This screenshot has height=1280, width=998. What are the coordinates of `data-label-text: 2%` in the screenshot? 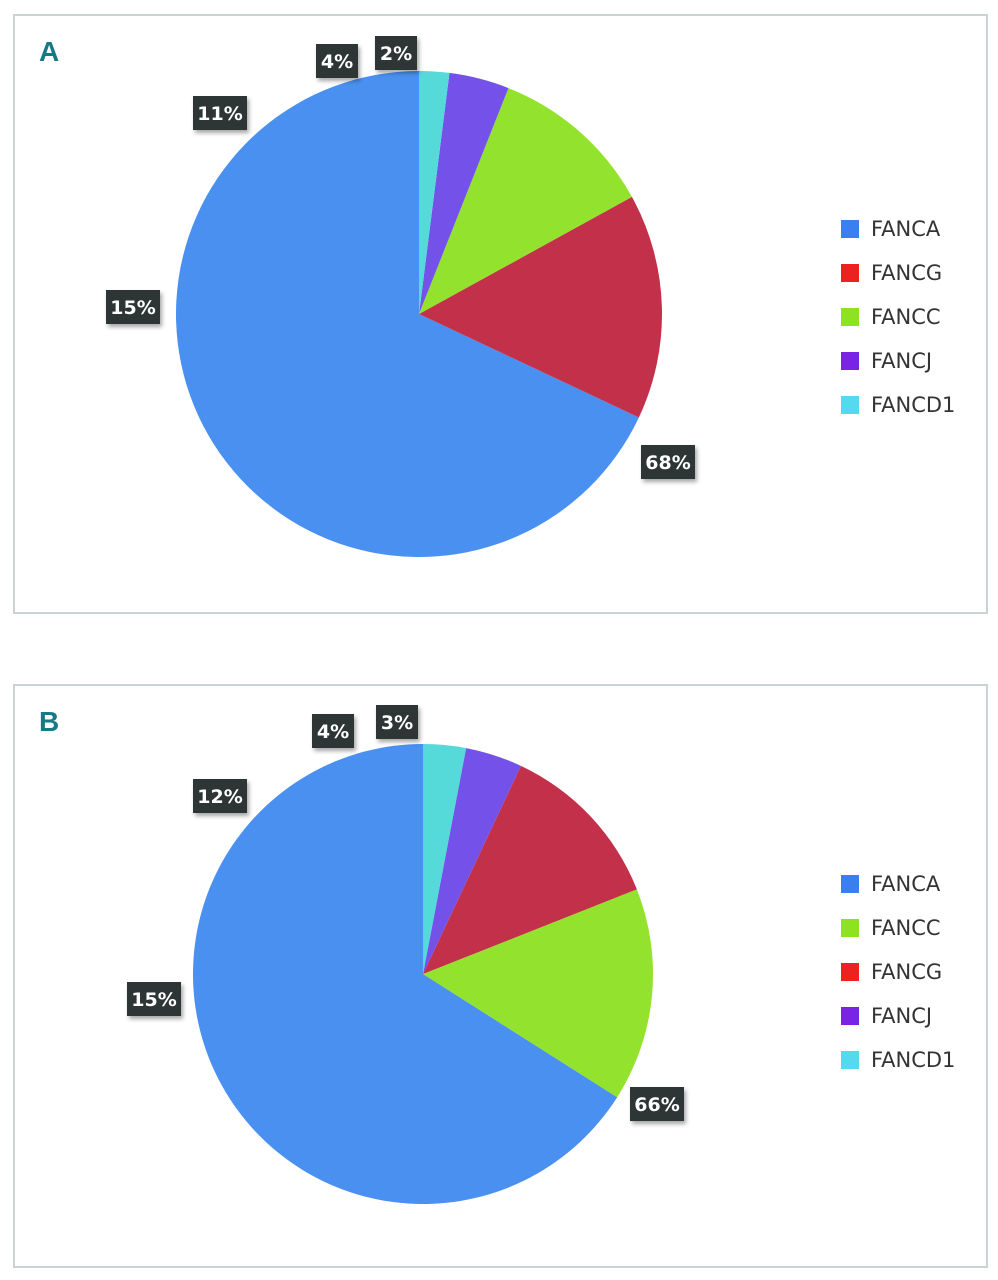 It's located at (396, 54).